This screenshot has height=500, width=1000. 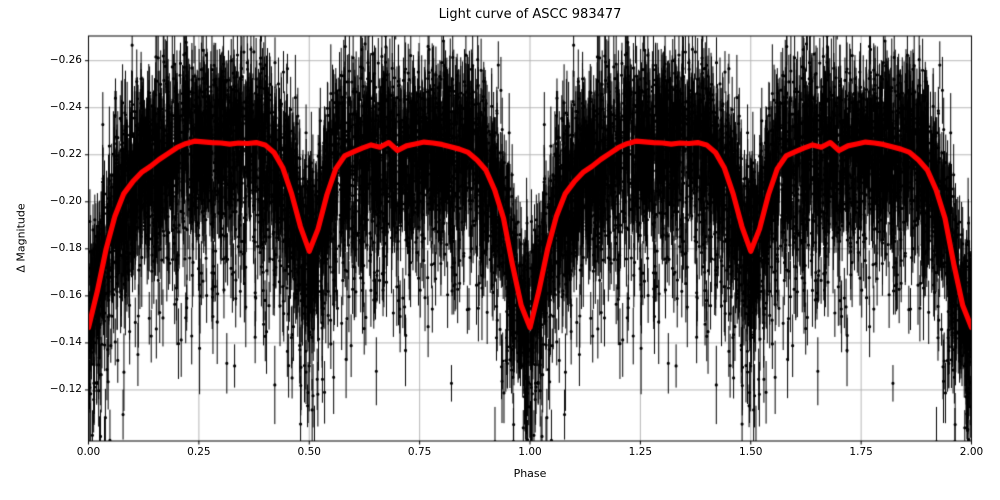 What do you see at coordinates (199, 452) in the screenshot?
I see `x-tick-label: 0.25` at bounding box center [199, 452].